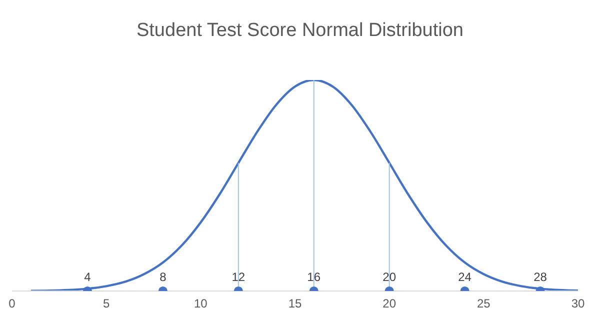 The width and height of the screenshot is (600, 327). I want to click on x-tick-label: 0, so click(12, 303).